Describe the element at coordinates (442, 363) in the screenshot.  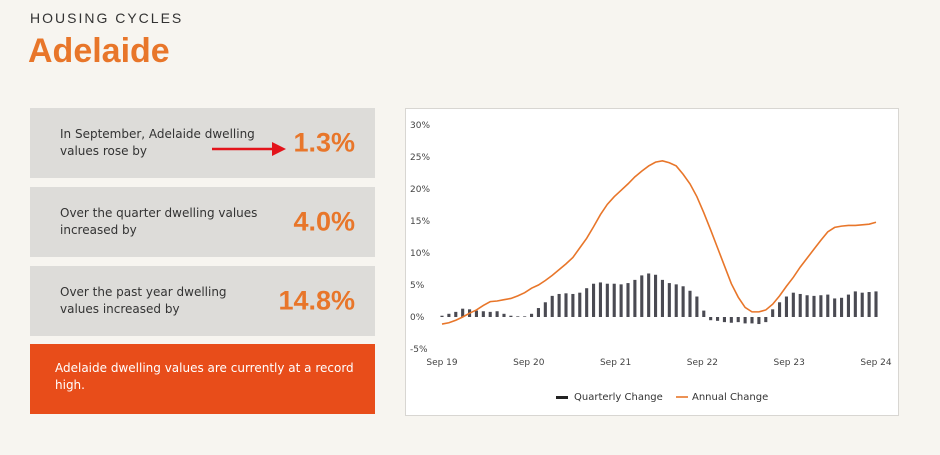
I see `x-tick-label: Sep 19` at that location.